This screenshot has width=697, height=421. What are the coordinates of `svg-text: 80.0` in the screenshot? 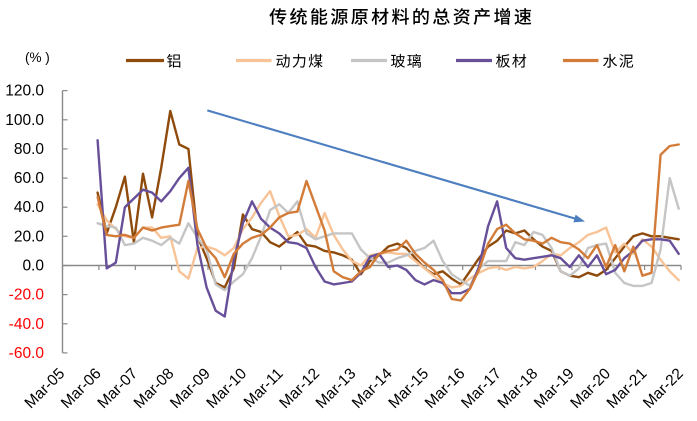 It's located at (29, 149).